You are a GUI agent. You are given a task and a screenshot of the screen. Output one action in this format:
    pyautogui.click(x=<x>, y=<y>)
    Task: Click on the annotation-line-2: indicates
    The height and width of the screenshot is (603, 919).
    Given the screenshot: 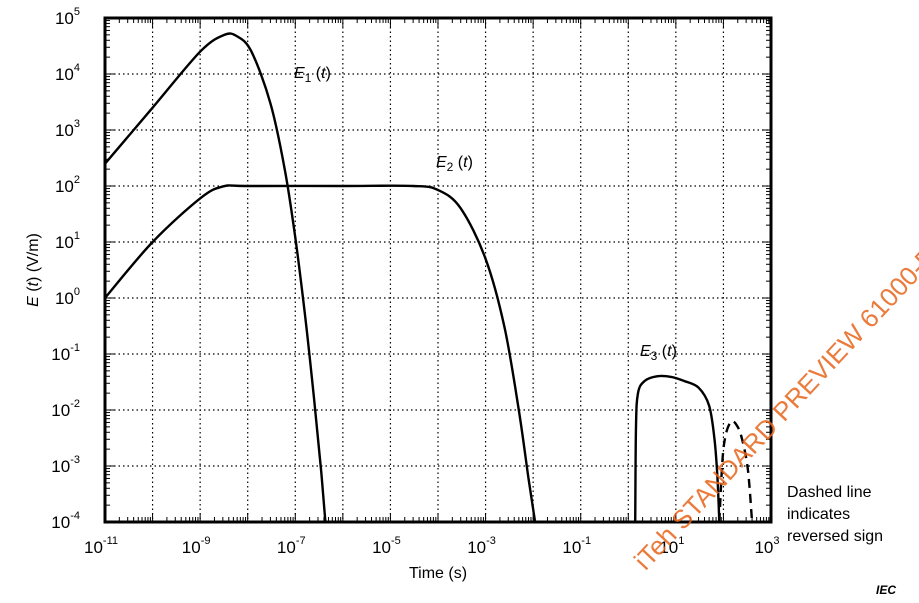 What is the action you would take?
    pyautogui.click(x=818, y=514)
    